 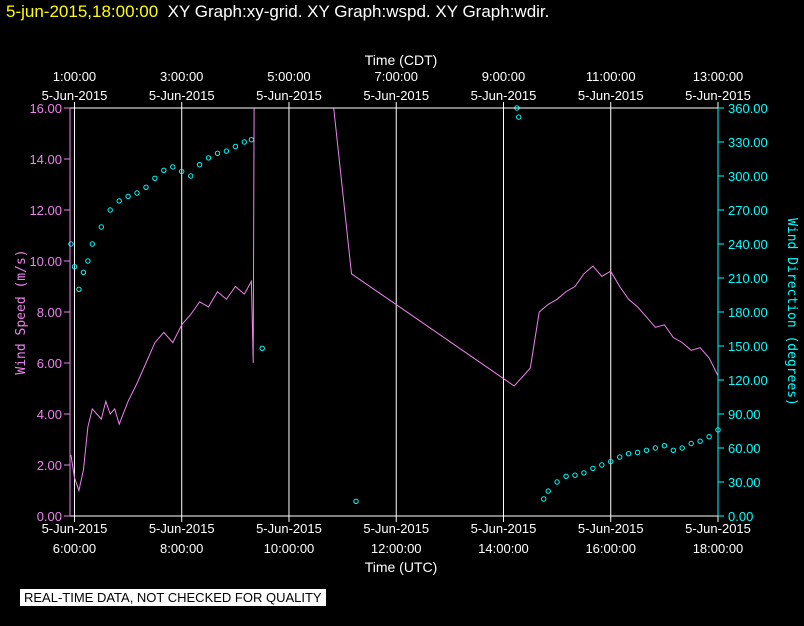 What do you see at coordinates (45, 159) in the screenshot?
I see `y-tick-label: 14.00` at bounding box center [45, 159].